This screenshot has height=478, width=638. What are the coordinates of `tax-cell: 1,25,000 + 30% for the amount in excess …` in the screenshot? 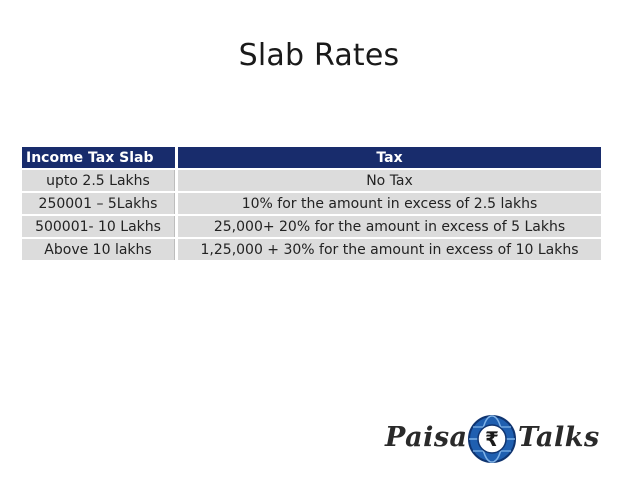 It's located at (389, 249).